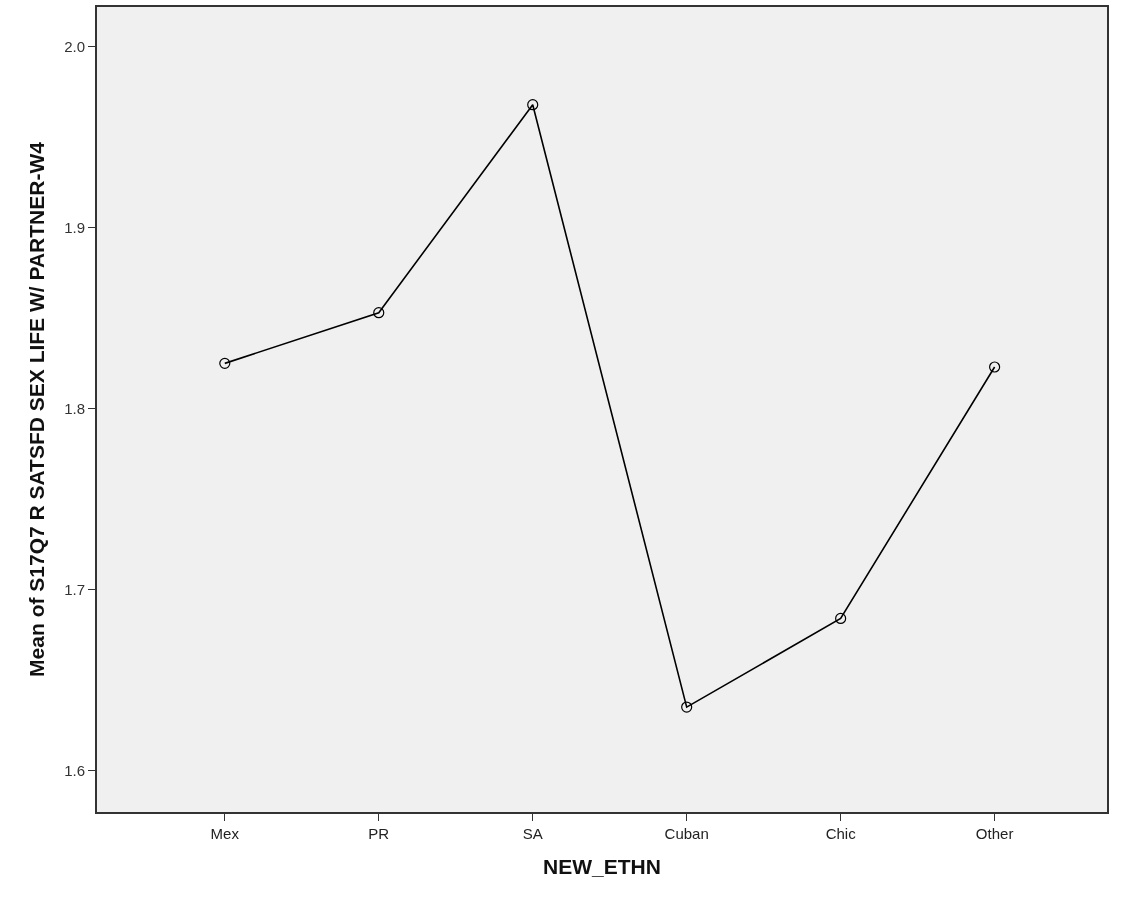  What do you see at coordinates (36, 409) in the screenshot?
I see `y-axis-title: Mean of S17Q7 R SATSFD SEX LIFE W/ PARTNER-W4` at bounding box center [36, 409].